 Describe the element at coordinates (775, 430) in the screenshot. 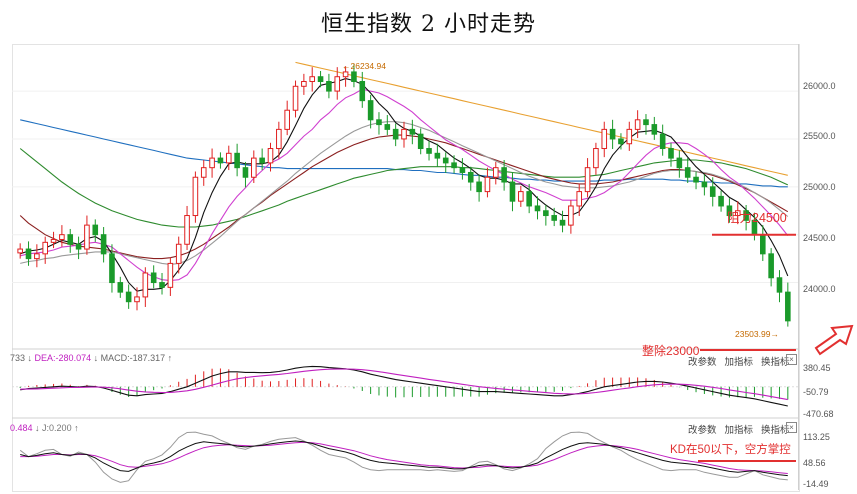

I see `kdj-switch-indicator-button: 换指标` at that location.